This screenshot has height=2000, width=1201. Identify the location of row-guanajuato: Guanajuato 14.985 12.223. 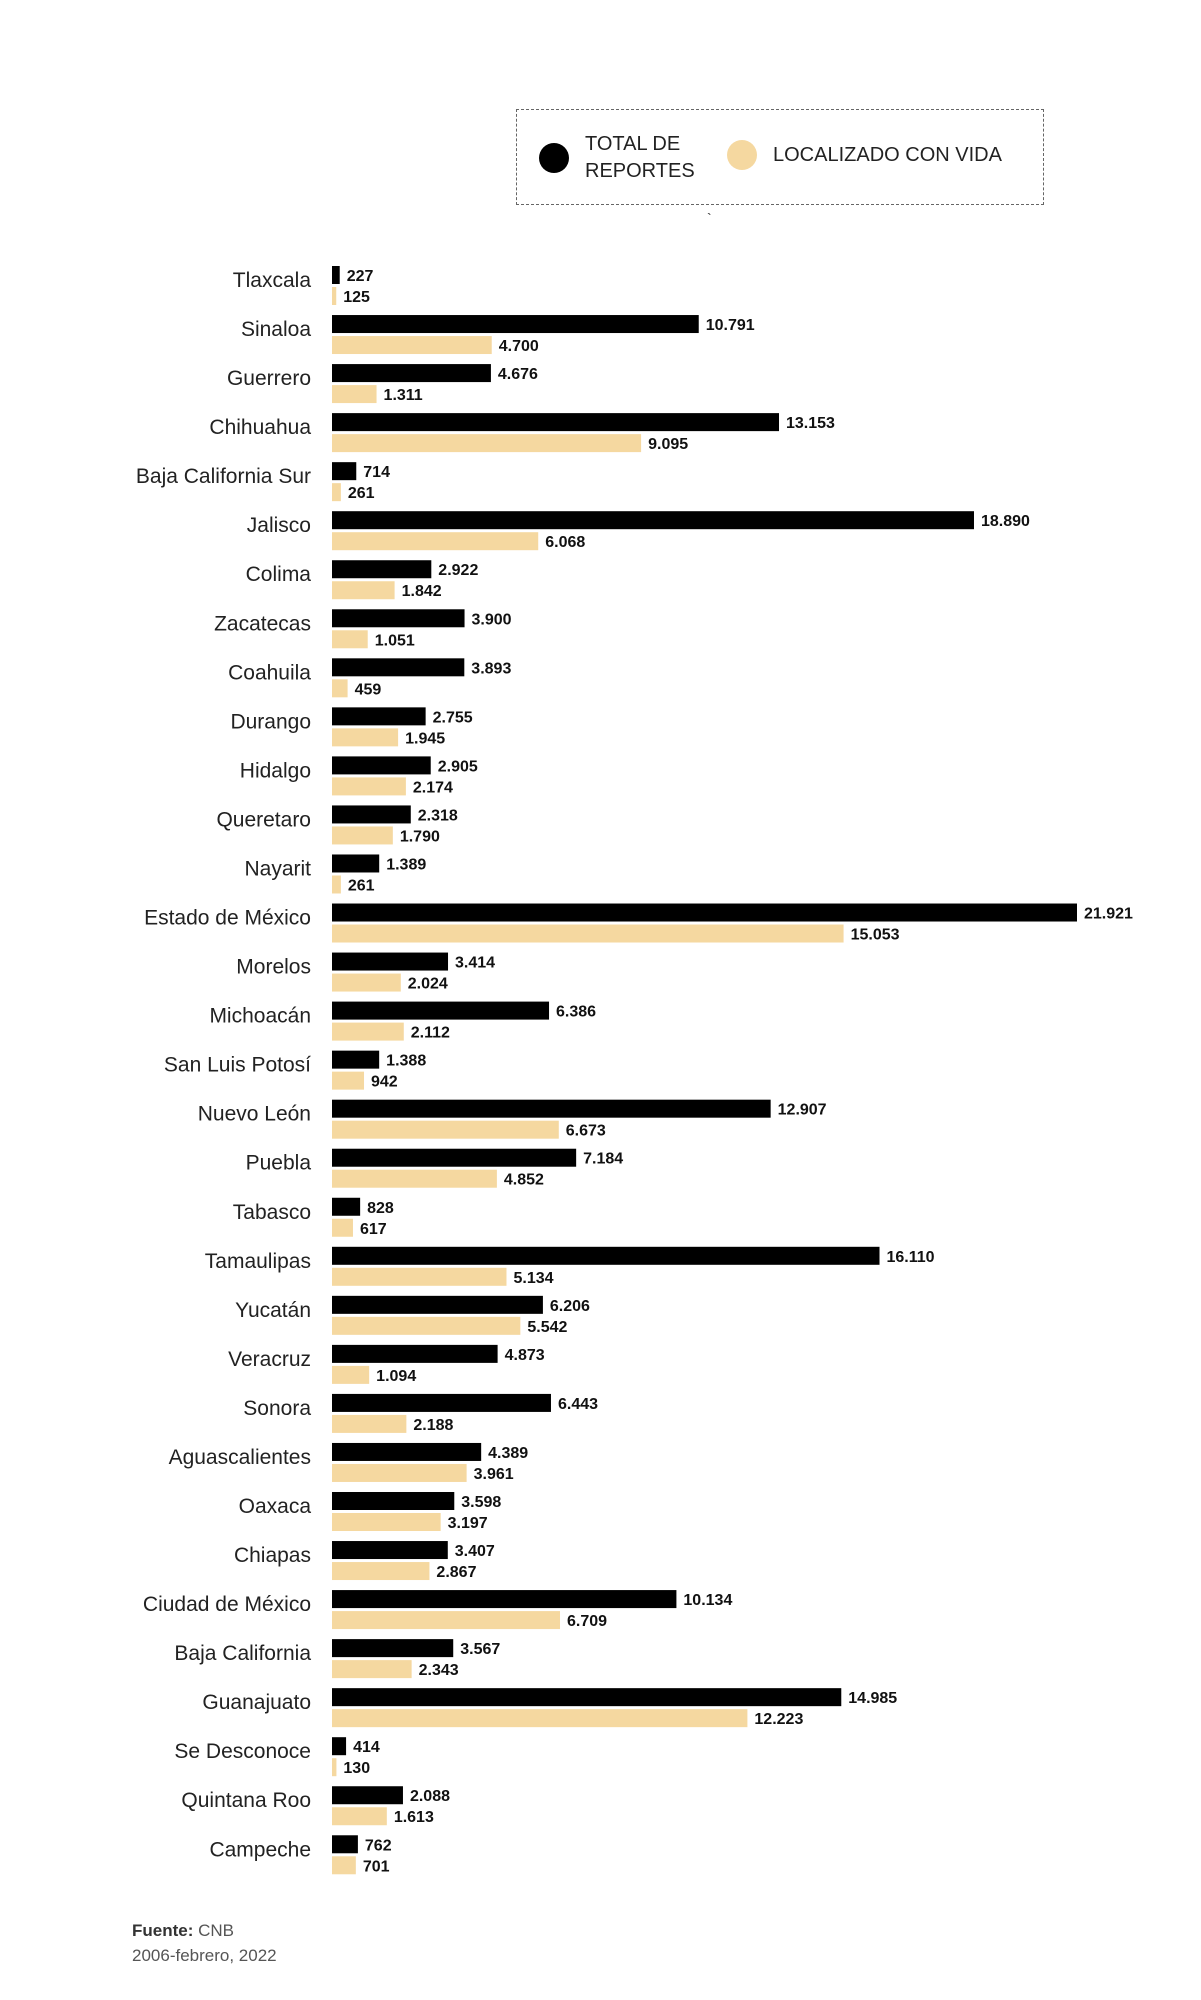
(549, 1708).